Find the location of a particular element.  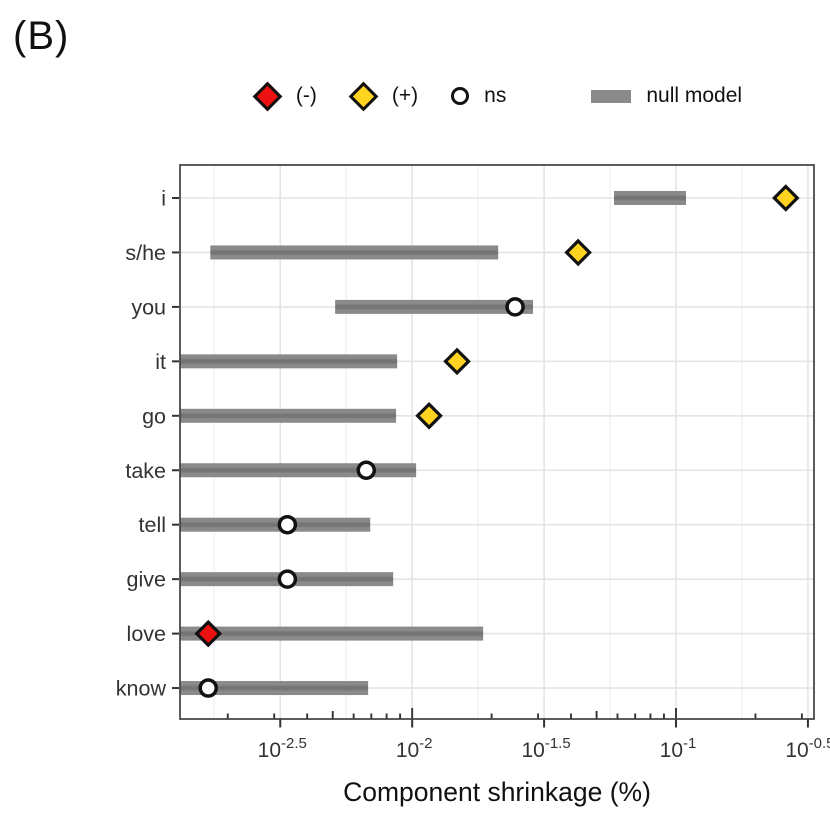

point-marker-negative is located at coordinates (208, 633).